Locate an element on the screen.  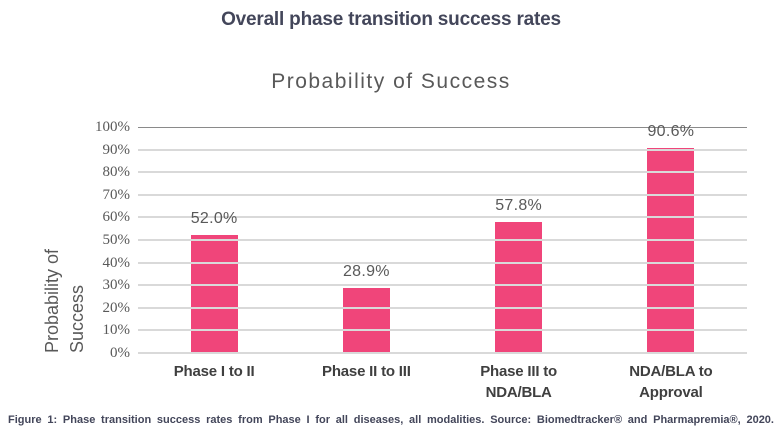
chart-title: Probability of Success is located at coordinates (391, 81).